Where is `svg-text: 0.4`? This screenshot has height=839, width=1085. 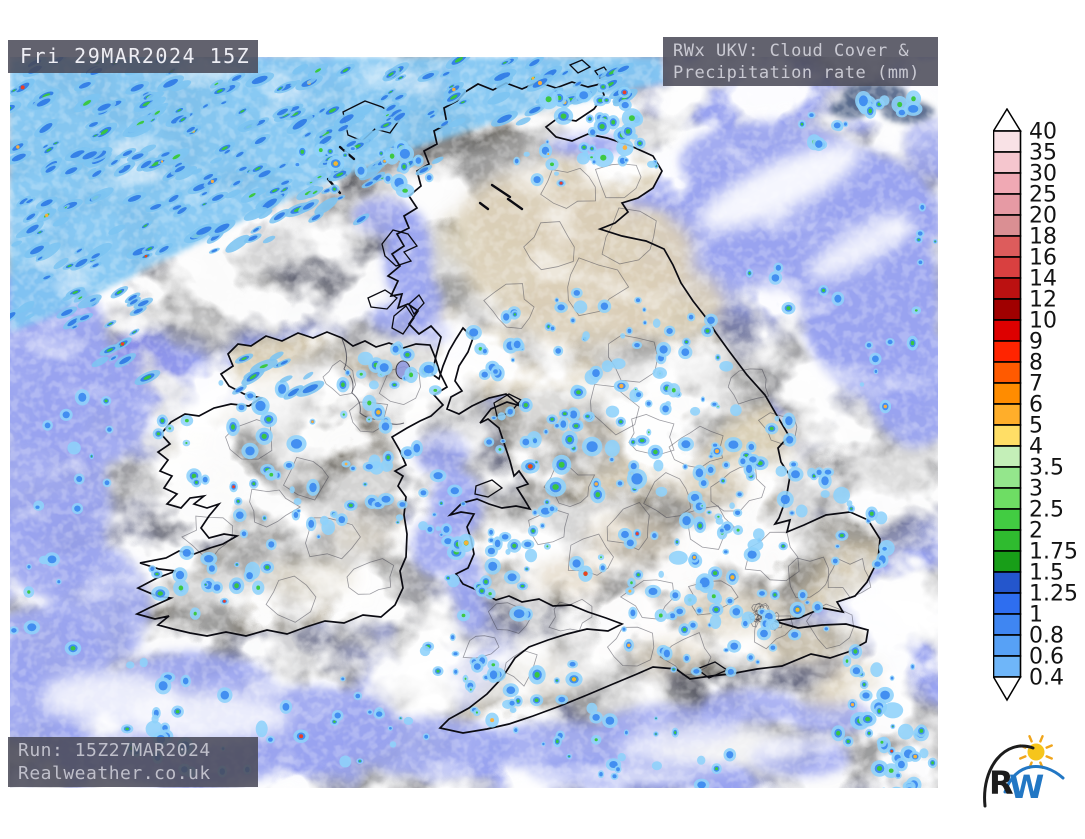 svg-text: 0.4 is located at coordinates (1046, 678).